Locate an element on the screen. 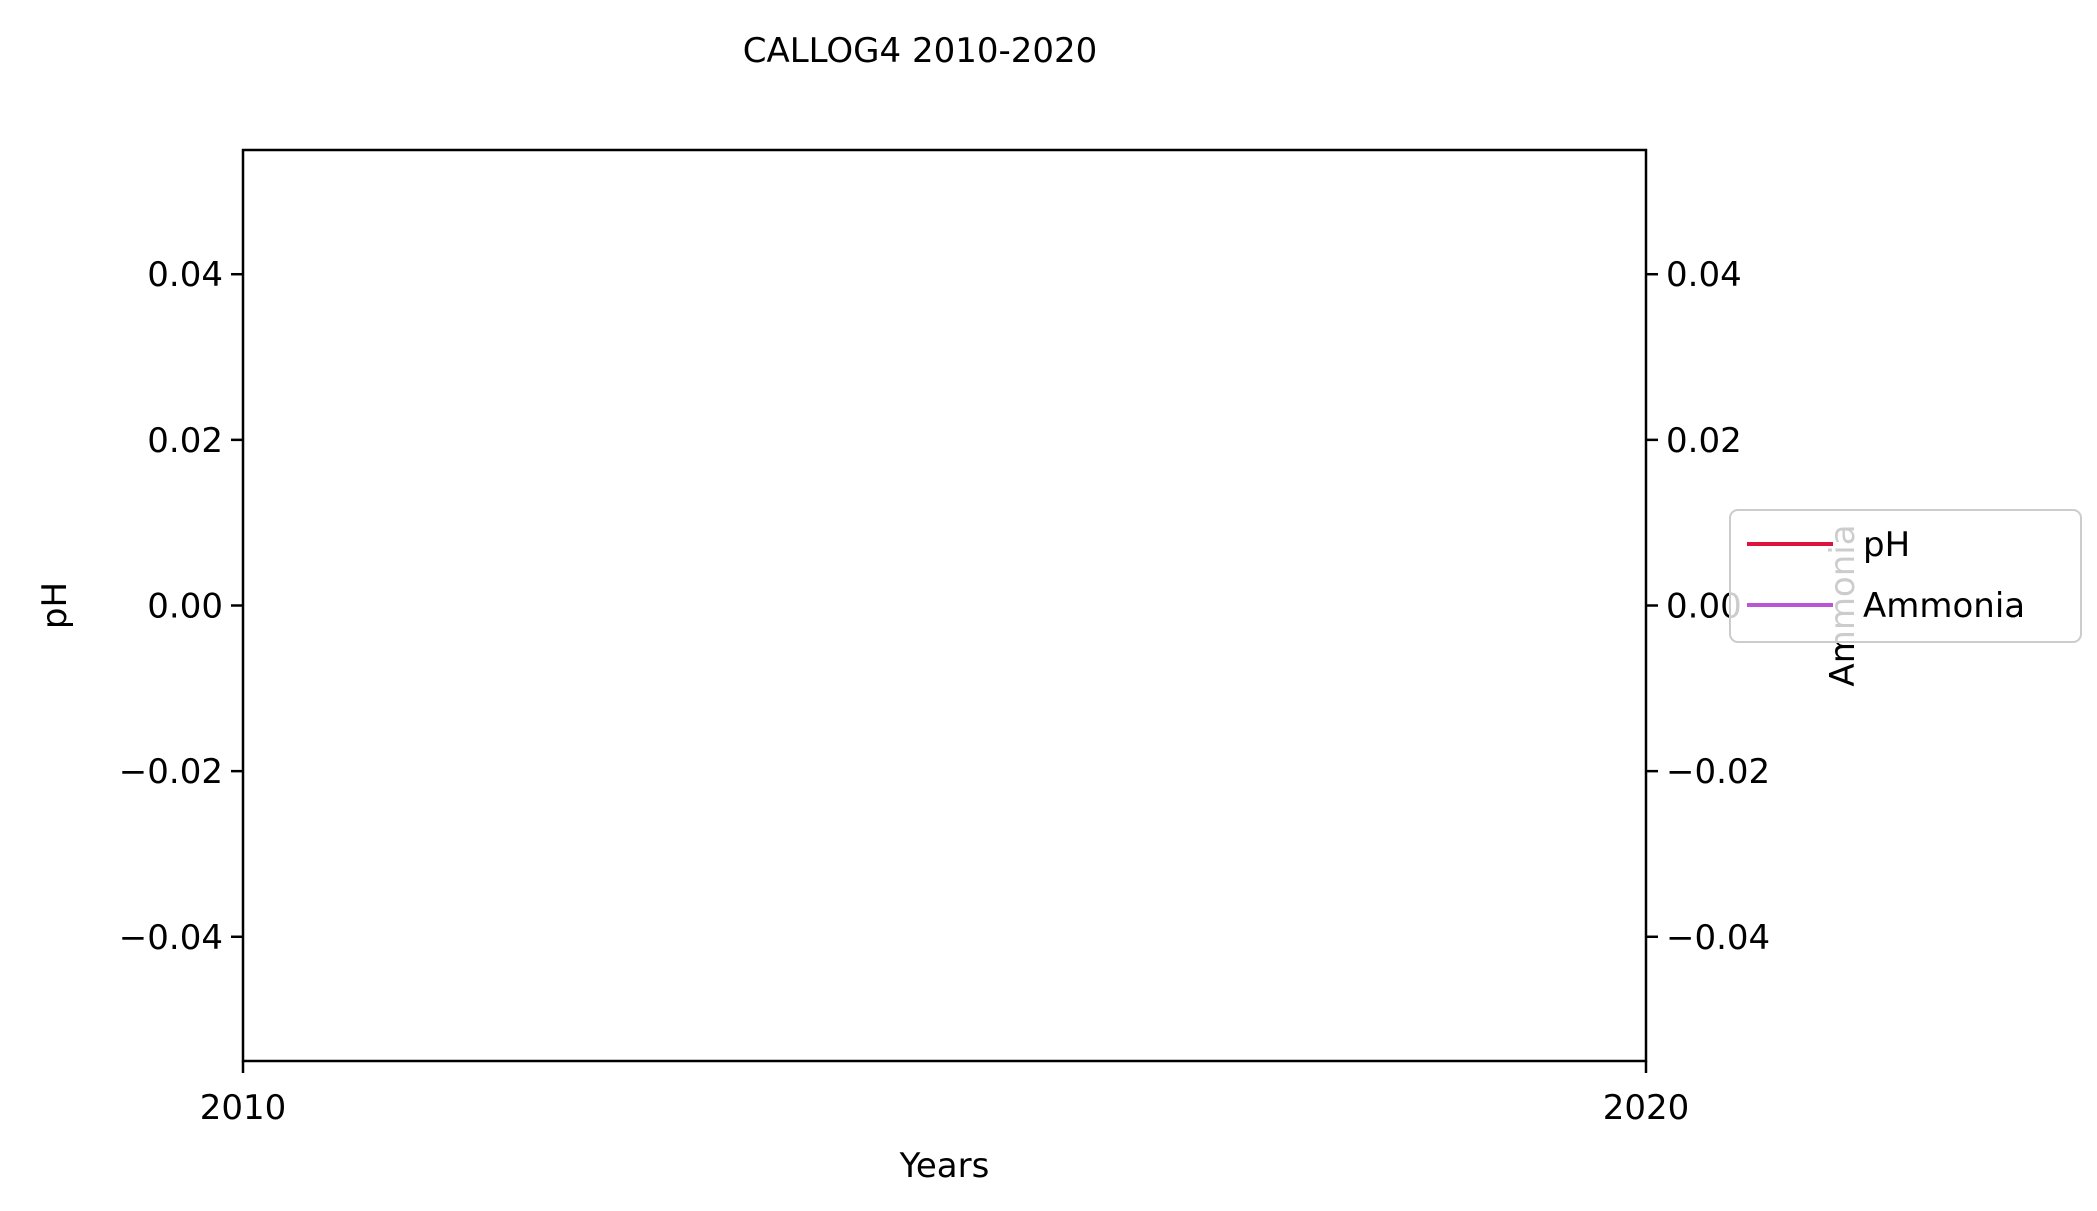 The width and height of the screenshot is (2097, 1211). x-tick-label: 2020 is located at coordinates (1646, 1108).